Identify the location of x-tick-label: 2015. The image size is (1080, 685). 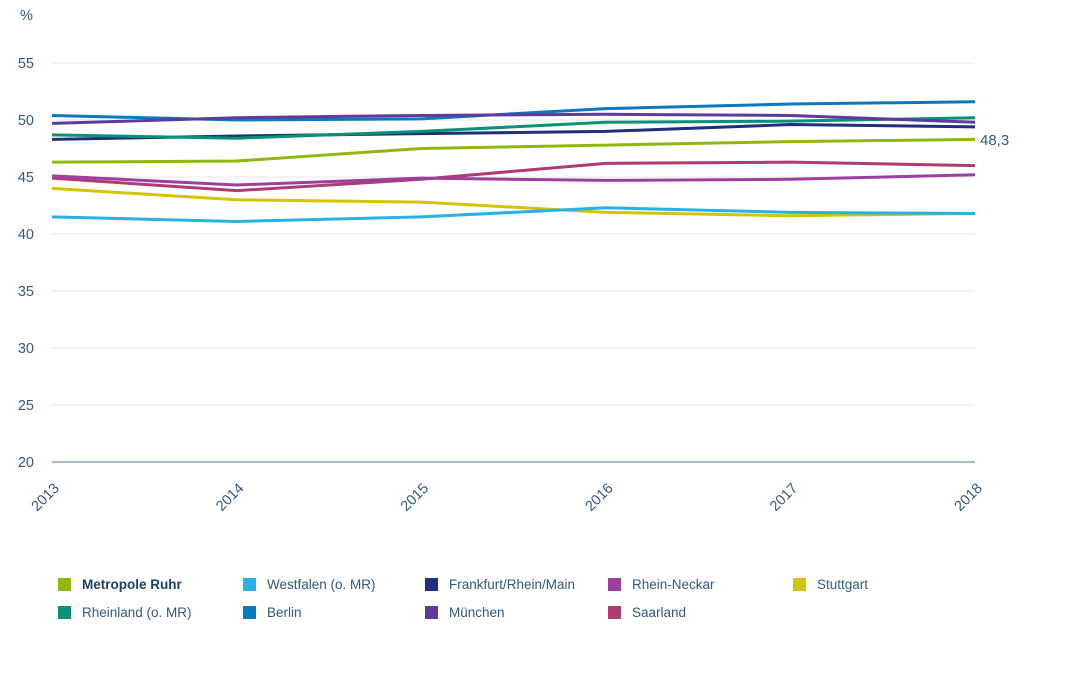
(415, 498).